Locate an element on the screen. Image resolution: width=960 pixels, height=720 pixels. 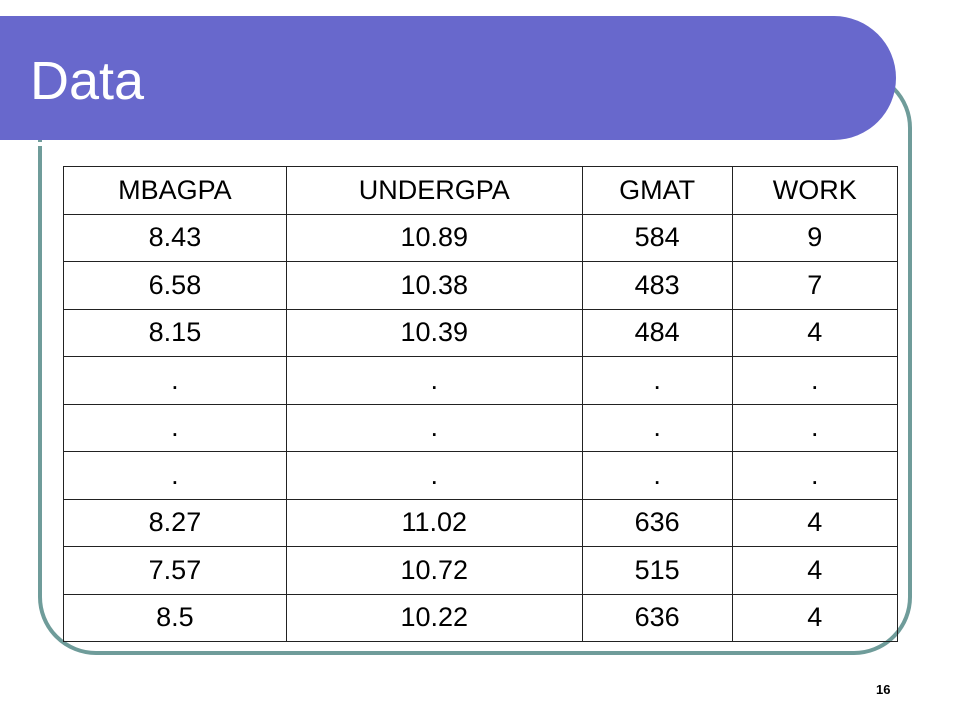
table-row: 8.27 11.02 636 4 is located at coordinates (481, 522).